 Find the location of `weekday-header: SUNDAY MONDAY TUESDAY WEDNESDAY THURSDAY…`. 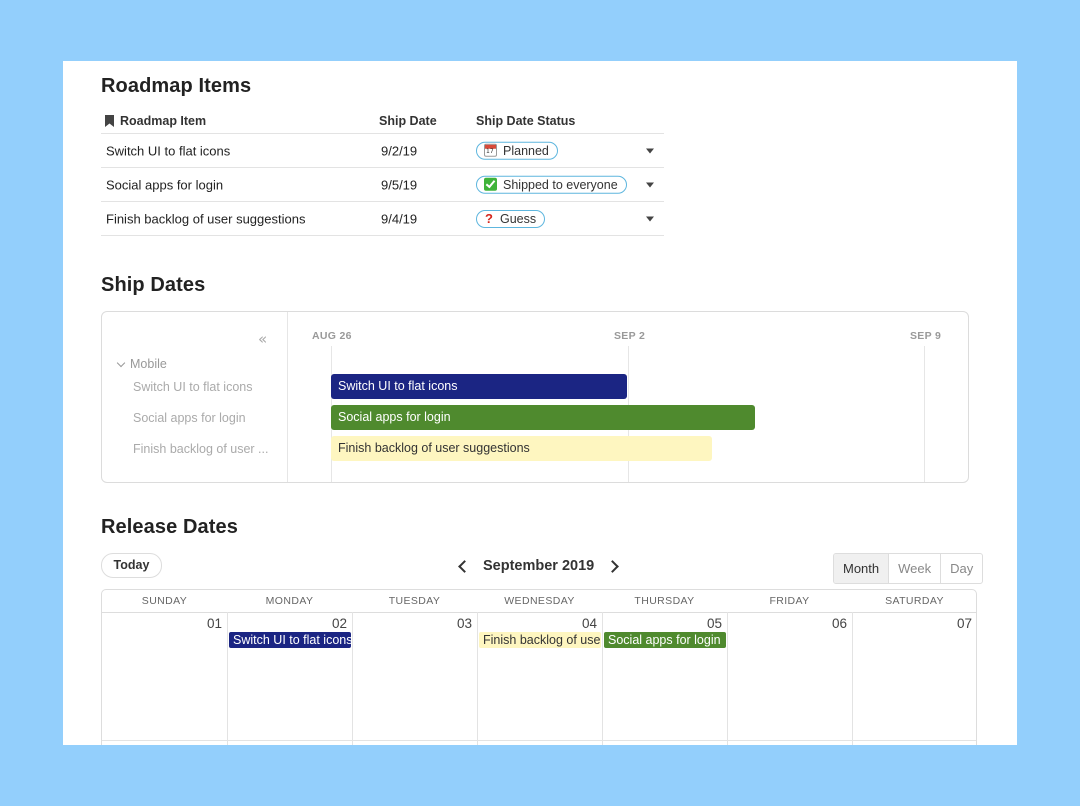

weekday-header: SUNDAY MONDAY TUESDAY WEDNESDAY THURSDAY… is located at coordinates (539, 601).